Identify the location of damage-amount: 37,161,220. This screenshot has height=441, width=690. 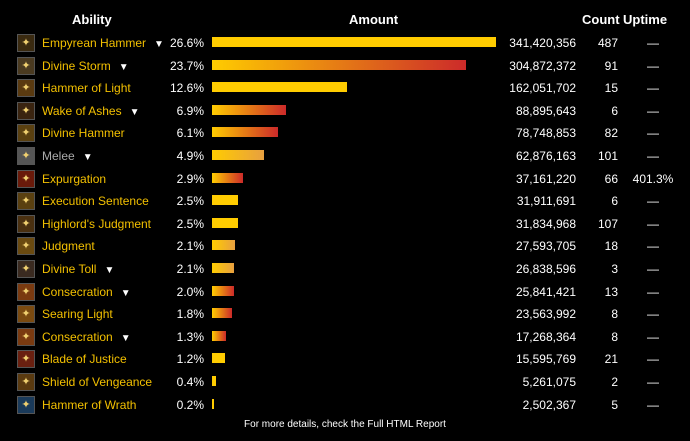
(545, 178).